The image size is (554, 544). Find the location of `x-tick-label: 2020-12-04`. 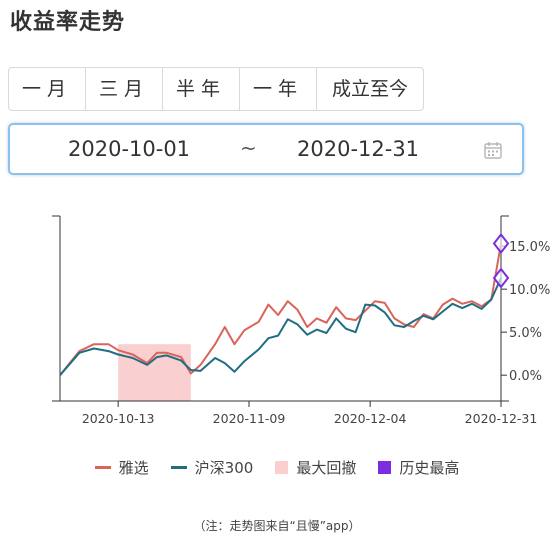

x-tick-label: 2020-12-04 is located at coordinates (370, 418).